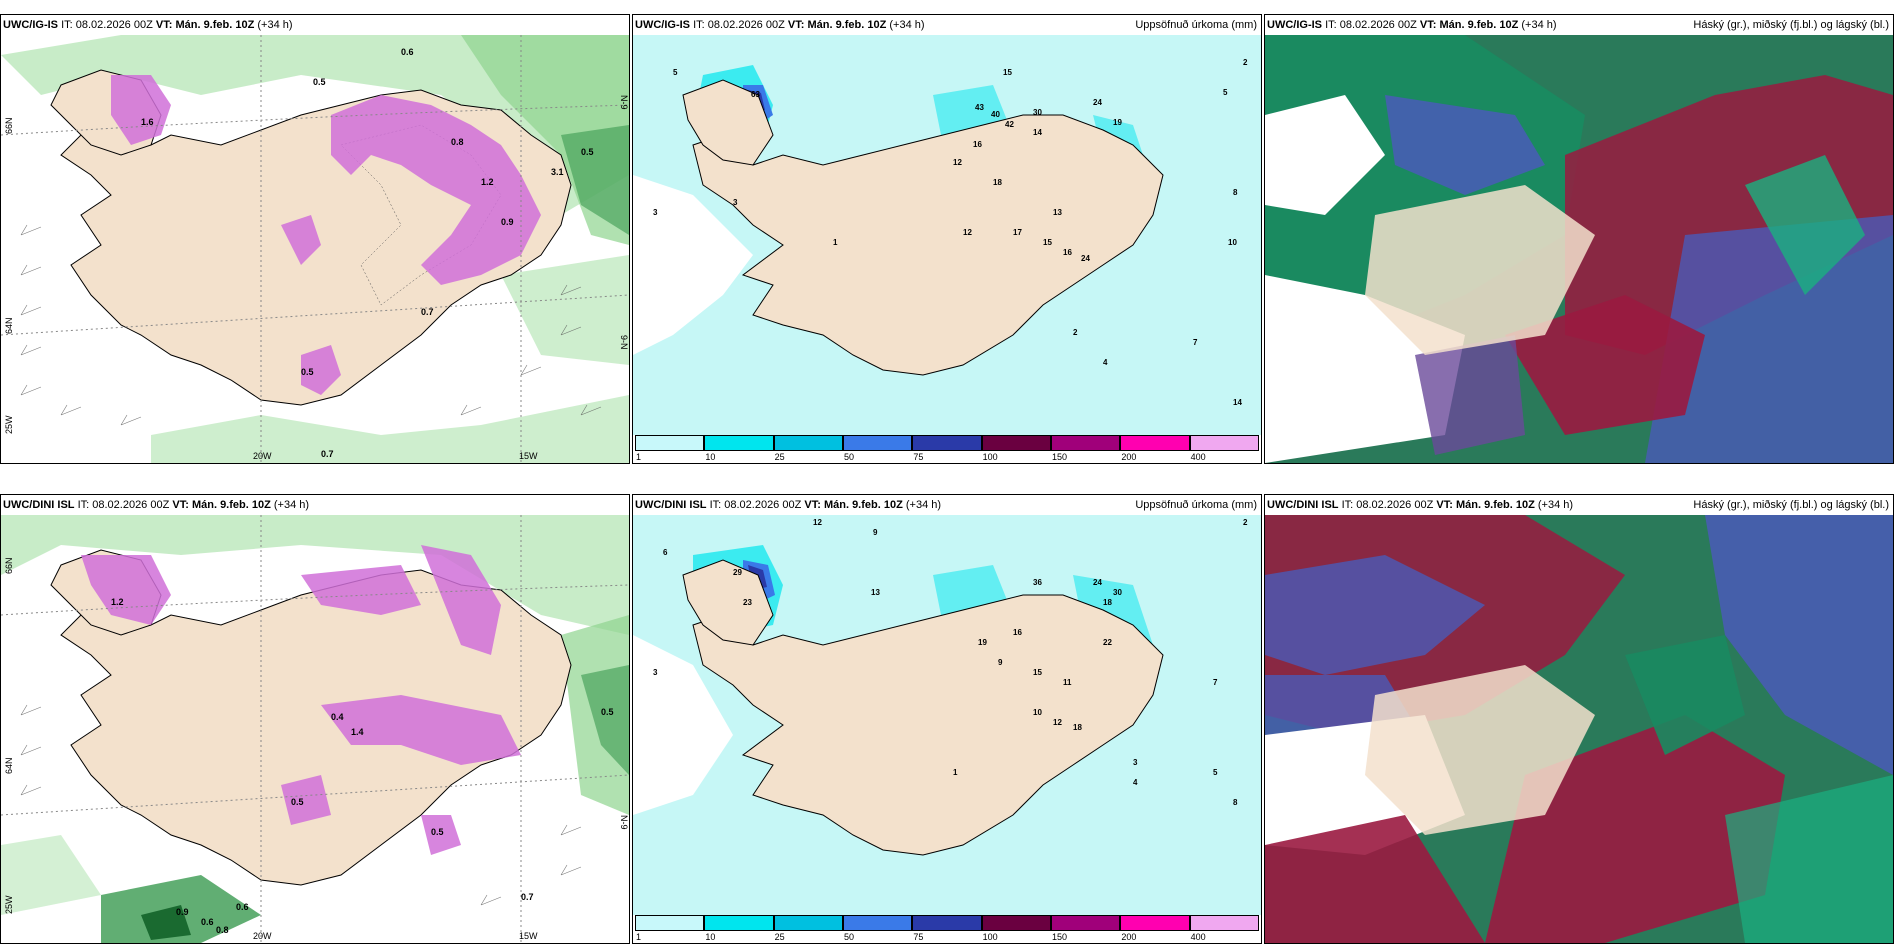 The height and width of the screenshot is (950, 1900). What do you see at coordinates (624, 342) in the screenshot?
I see `axis-label-9n: 9-N` at bounding box center [624, 342].